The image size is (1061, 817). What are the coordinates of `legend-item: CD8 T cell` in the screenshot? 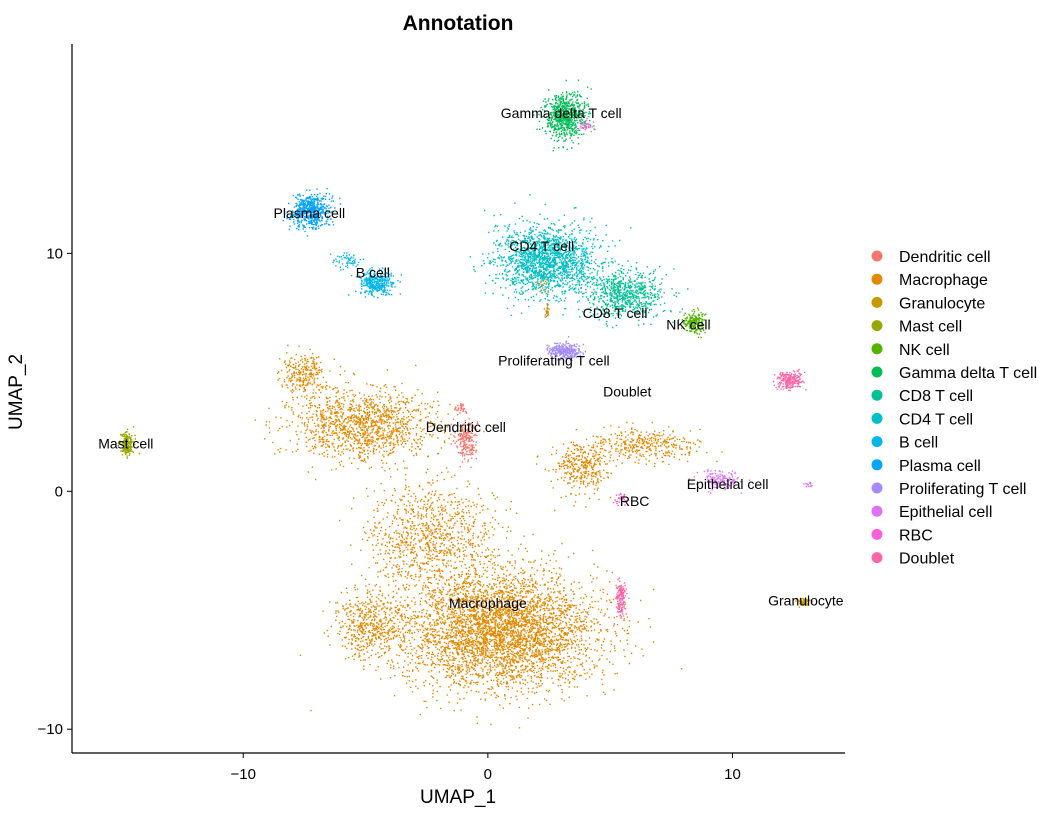 It's located at (922, 396).